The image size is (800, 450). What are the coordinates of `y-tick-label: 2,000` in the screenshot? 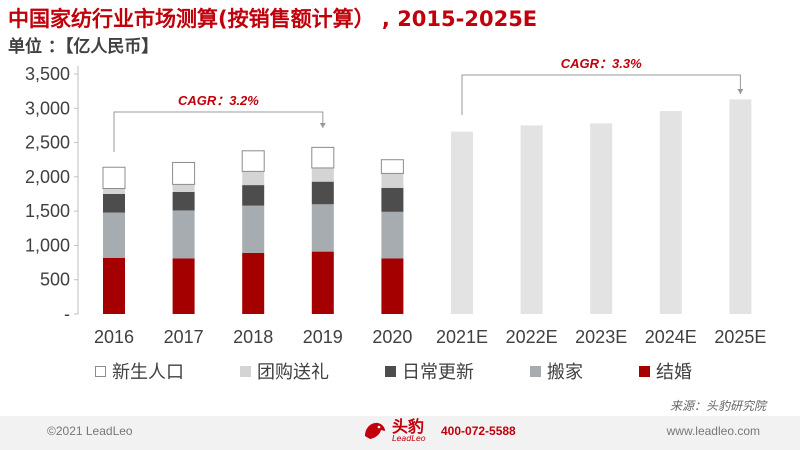 It's located at (47, 177).